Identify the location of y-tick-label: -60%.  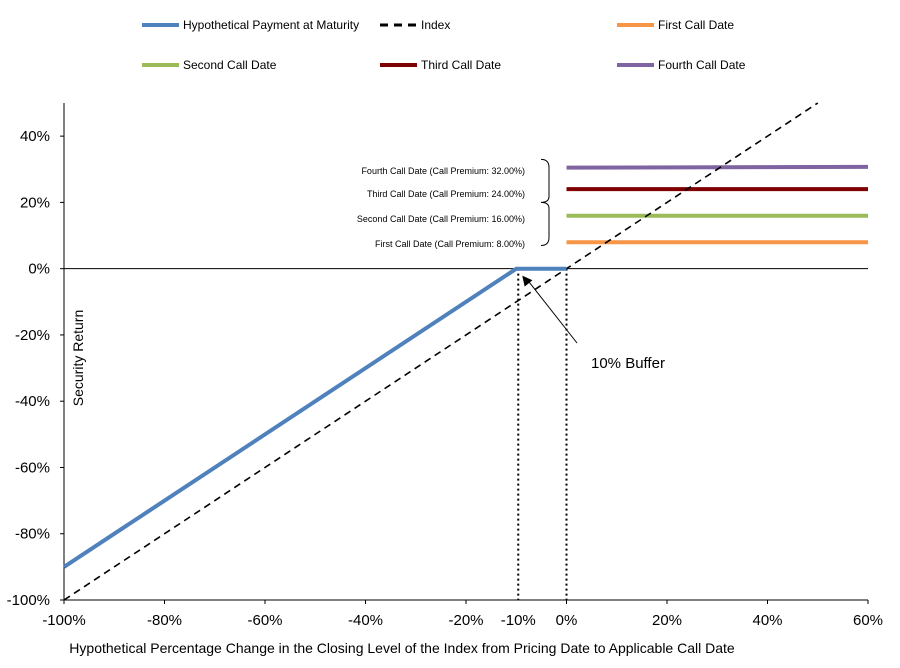
(32, 467).